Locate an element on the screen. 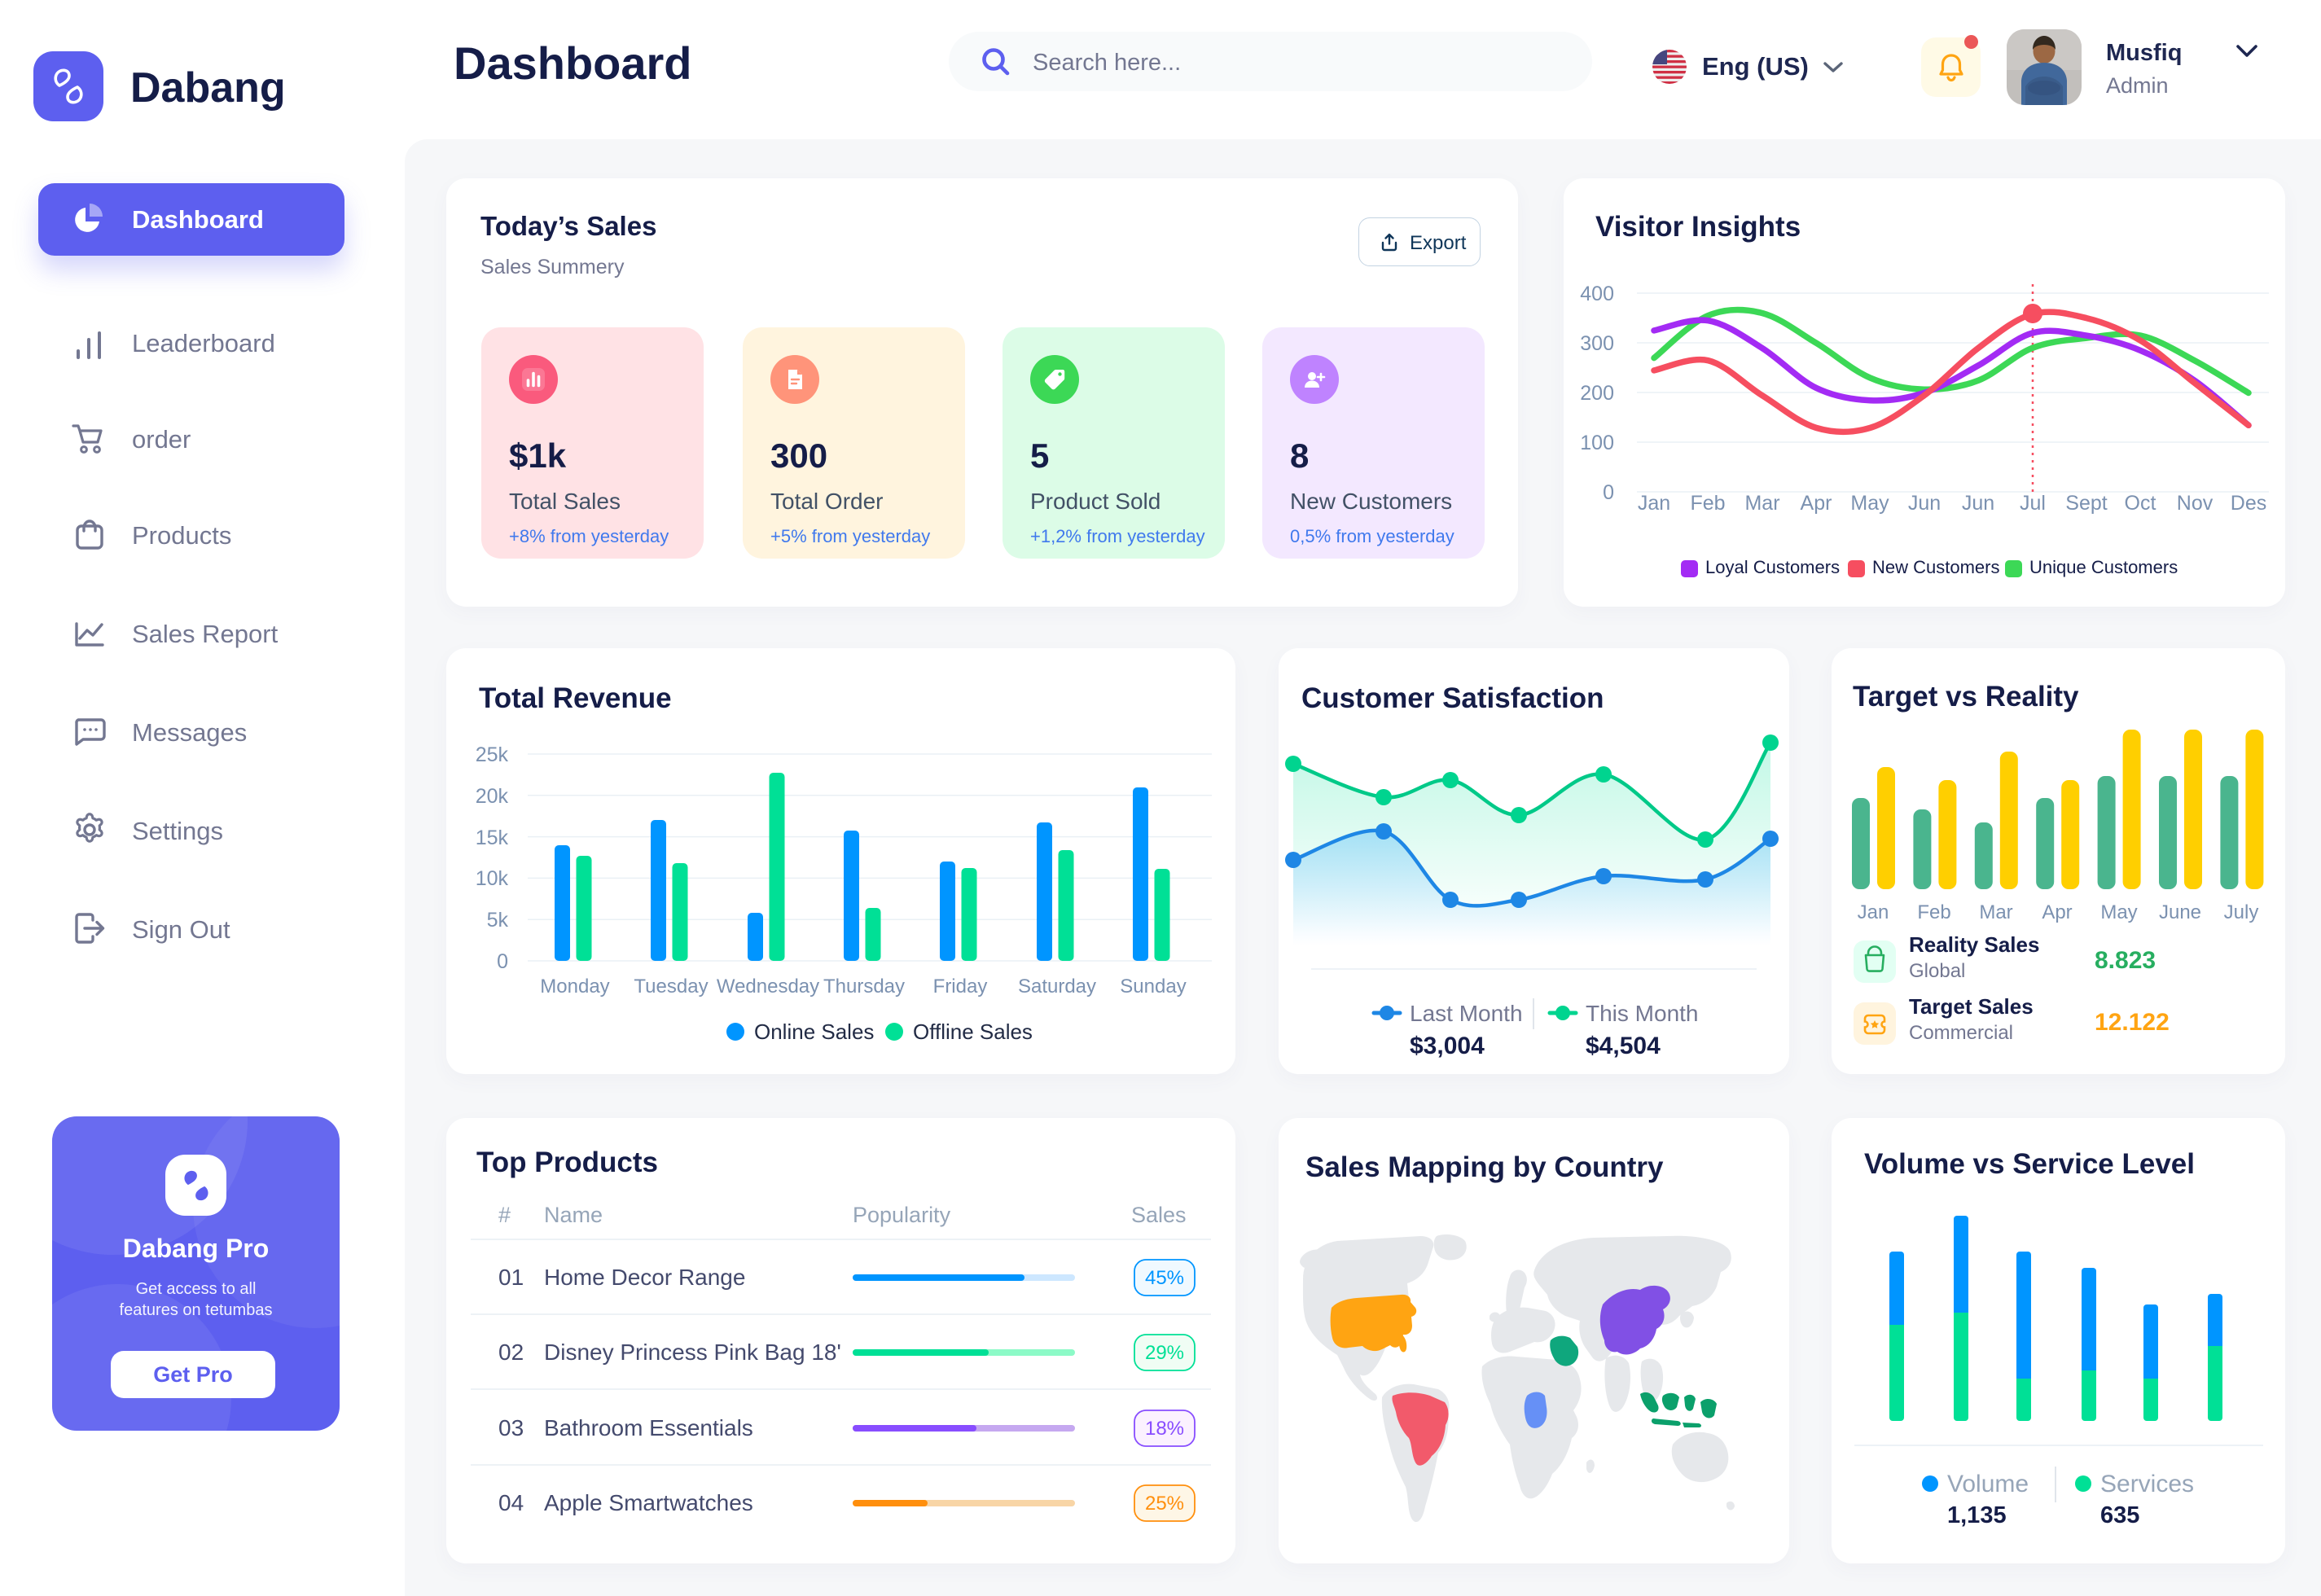 This screenshot has height=1596, width=2321. svg-text: 02 is located at coordinates (511, 1352).